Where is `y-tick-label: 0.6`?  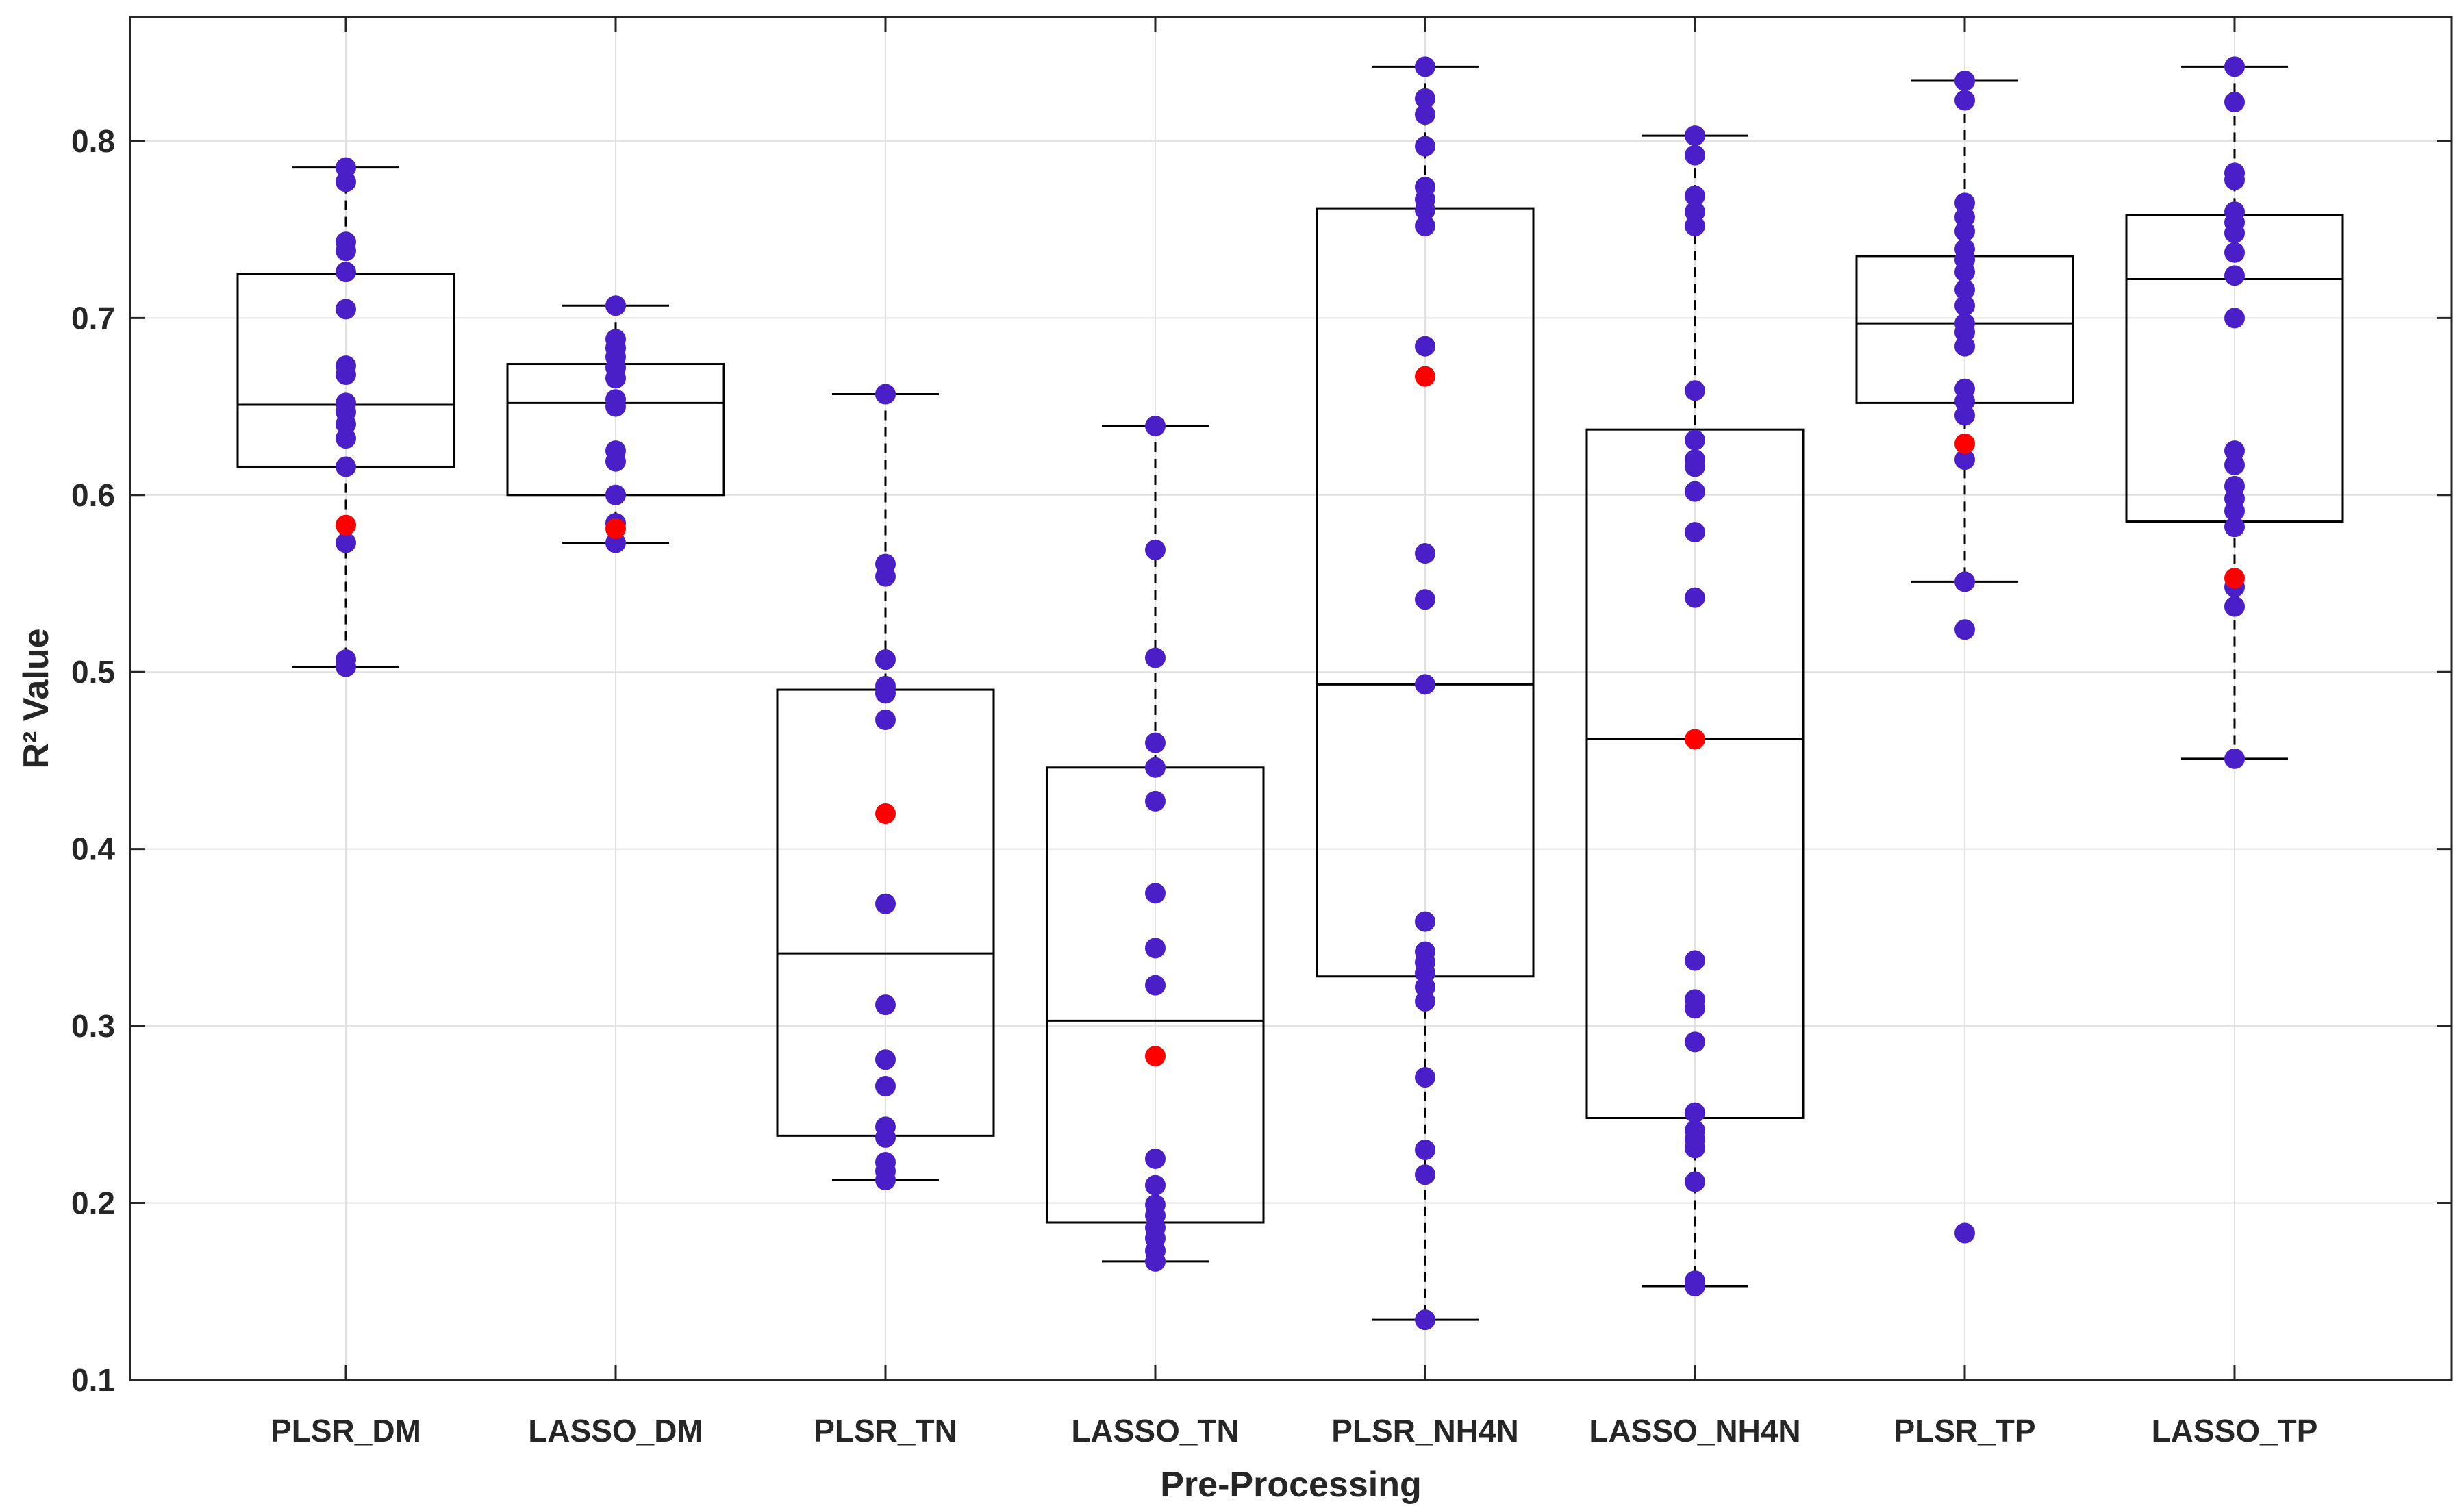 y-tick-label: 0.6 is located at coordinates (93, 495).